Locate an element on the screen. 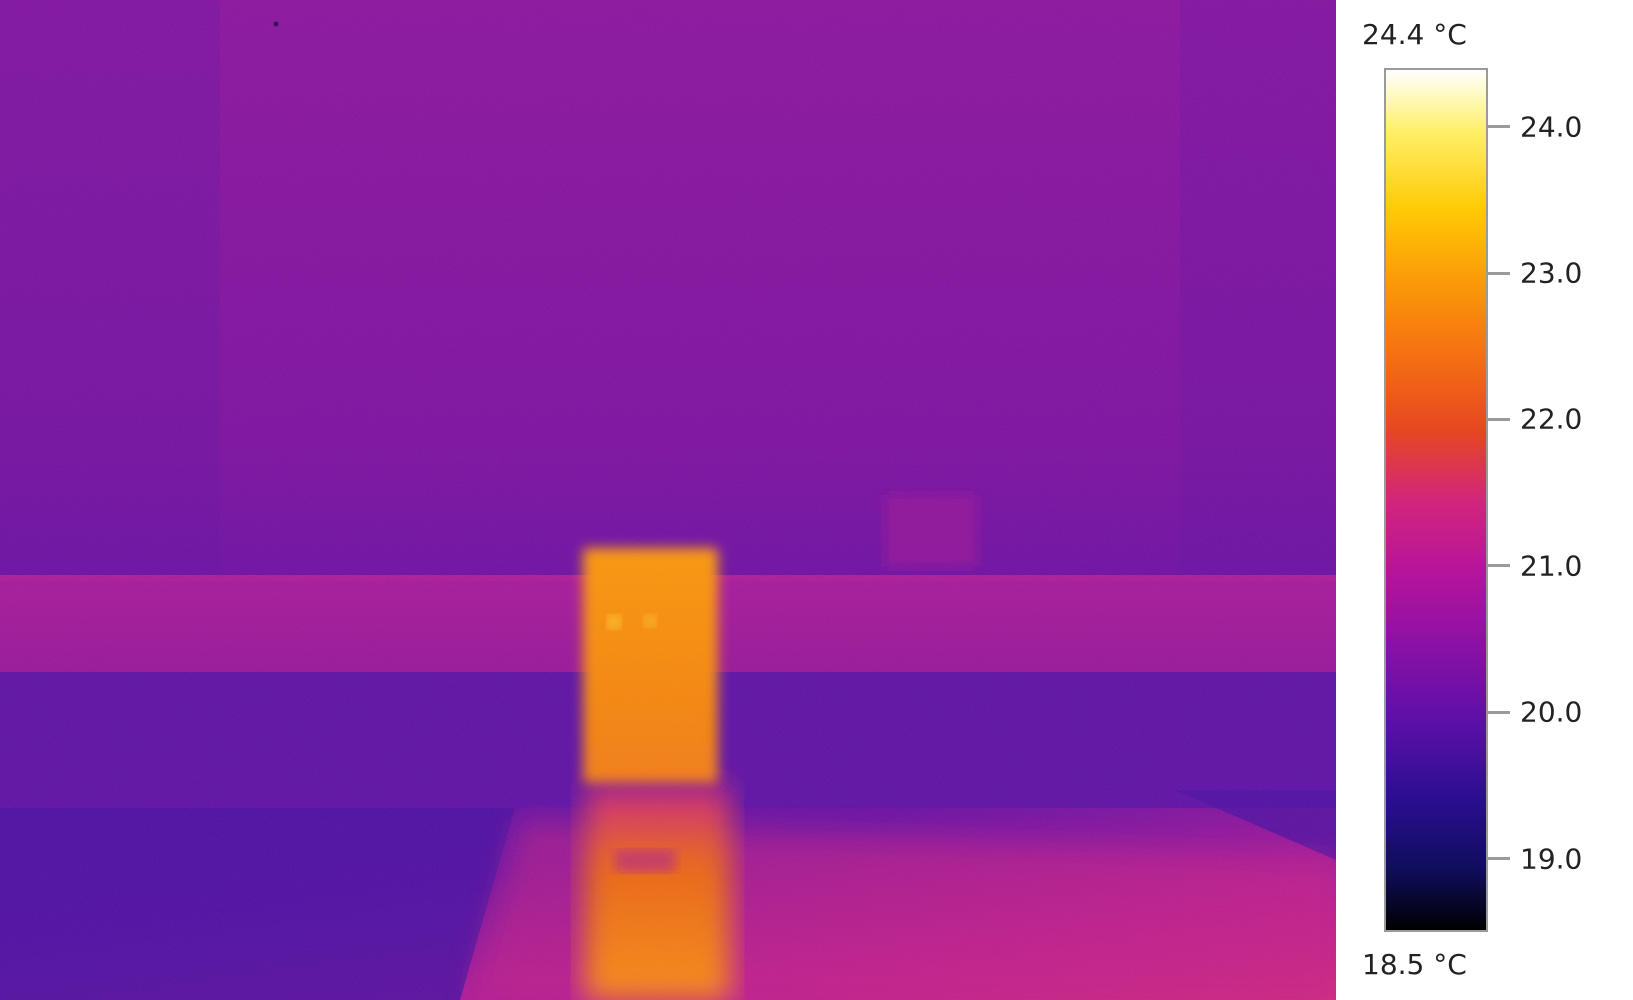 This screenshot has height=1000, width=1633. max-temperature-label: 24.4 °C is located at coordinates (1414, 34).